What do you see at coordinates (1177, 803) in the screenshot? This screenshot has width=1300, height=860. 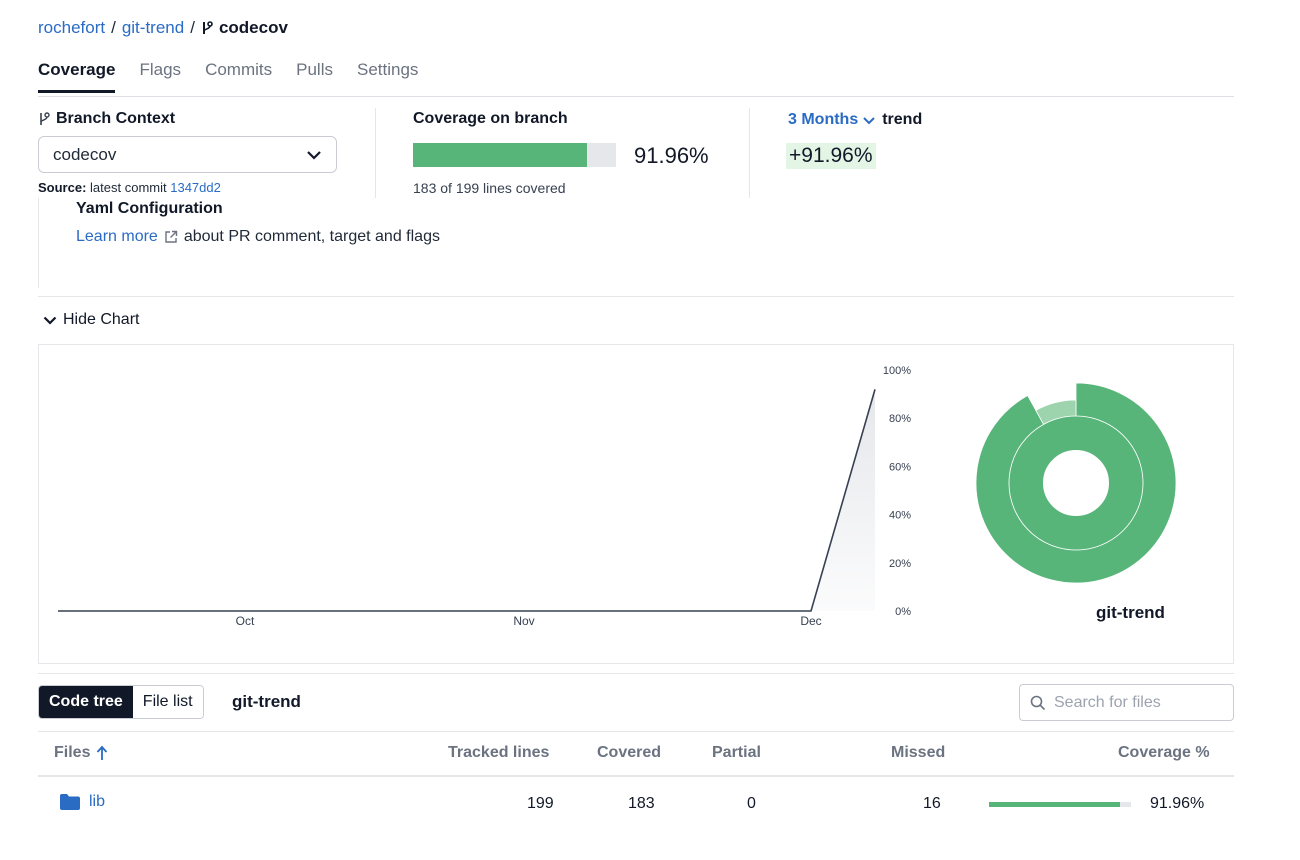 I see `coverage-percent-cell: 91.96%` at bounding box center [1177, 803].